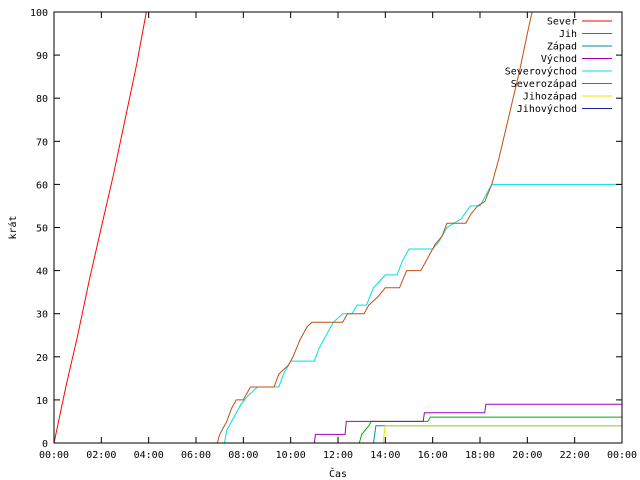 Image resolution: width=640 pixels, height=480 pixels. Describe the element at coordinates (544, 84) in the screenshot. I see `legend-label: Severozápad` at that location.